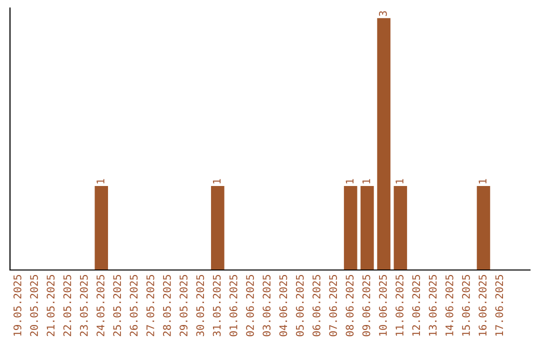  Describe the element at coordinates (499, 305) in the screenshot. I see `x-tick-label: 17.06.2025` at that location.